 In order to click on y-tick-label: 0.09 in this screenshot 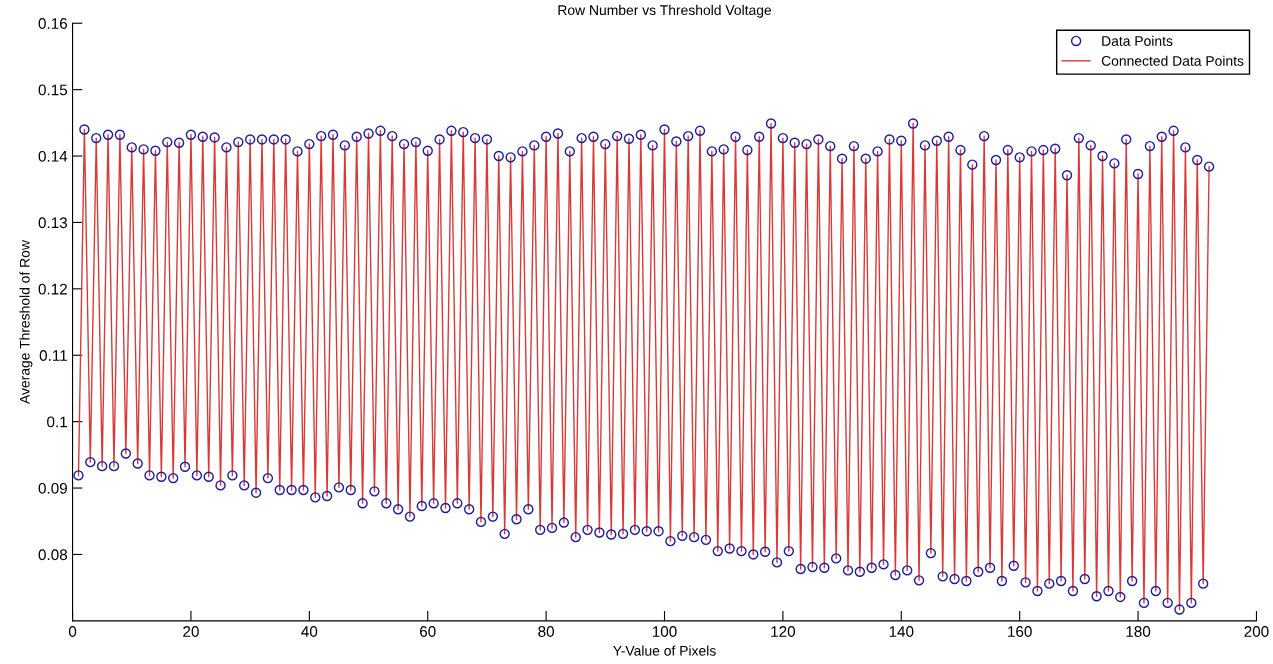, I will do `click(52, 488)`.